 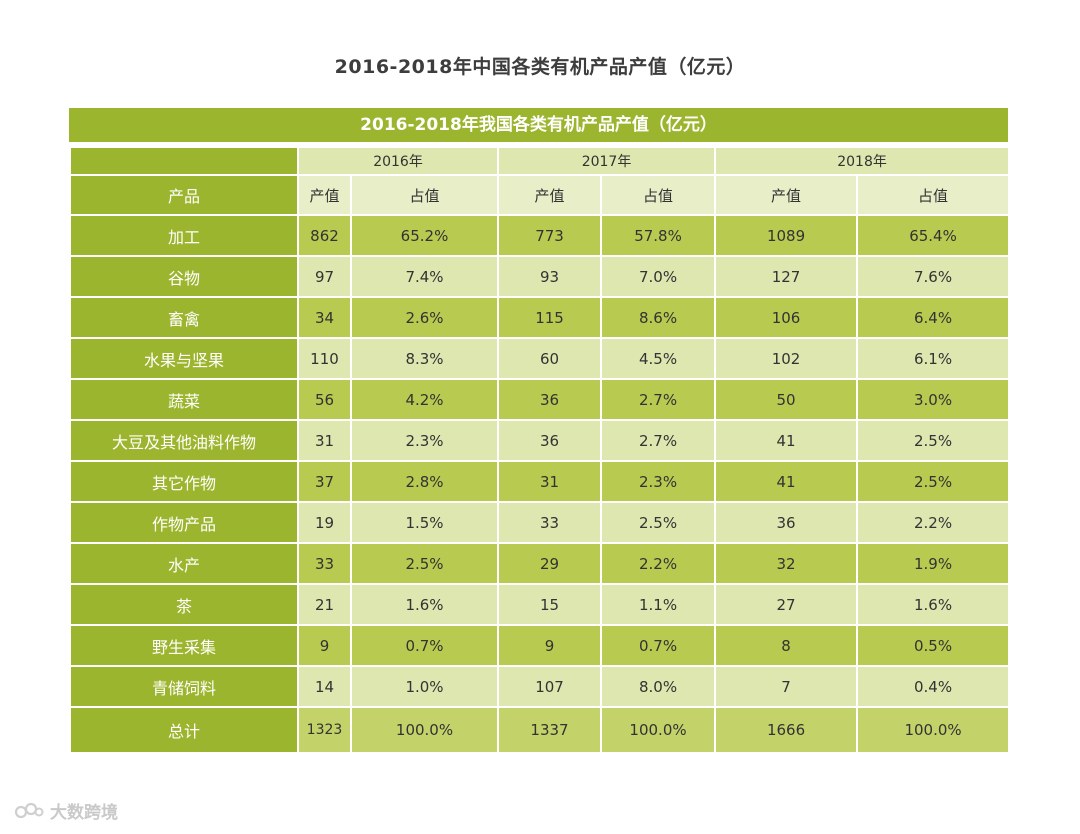 I want to click on value-2016-cell: 97, so click(x=324, y=276).